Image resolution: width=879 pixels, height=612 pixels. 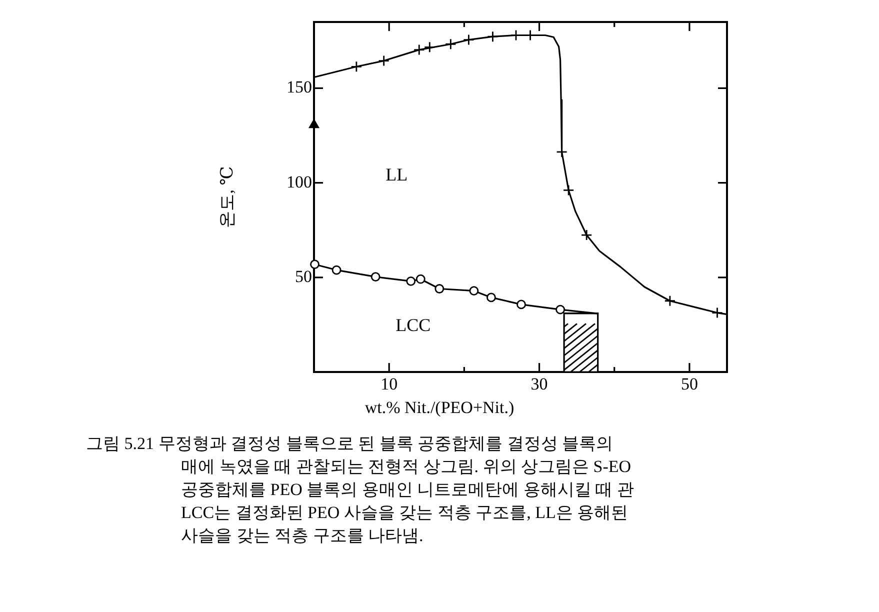 I want to click on caption: 그림 5.21 무정형과 결정성 블록으로 된 블록 공중합체를 결정성 블록의, so click(x=350, y=444).